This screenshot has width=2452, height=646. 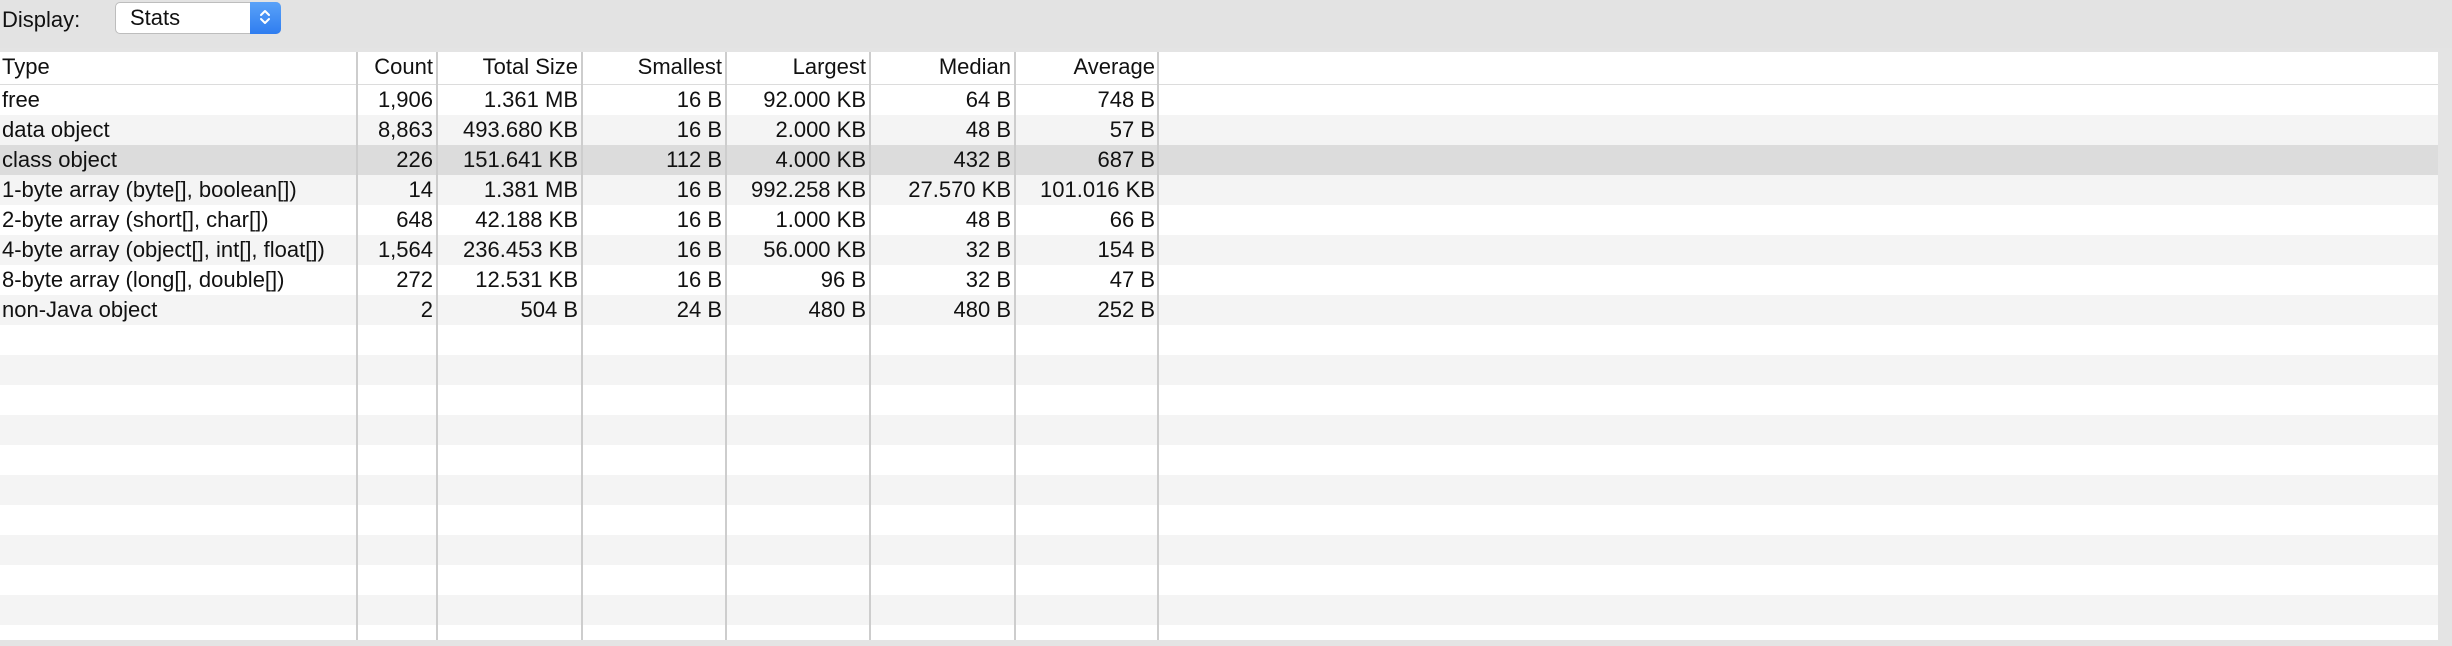 What do you see at coordinates (814, 249) in the screenshot?
I see `table-cell: 56.000 KB` at bounding box center [814, 249].